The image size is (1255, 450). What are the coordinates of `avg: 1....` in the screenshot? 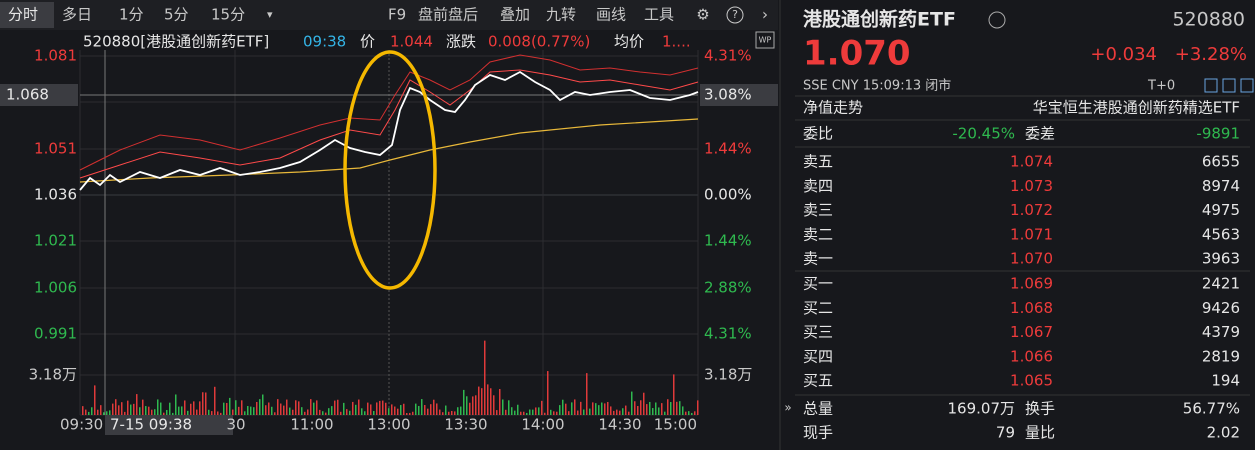 It's located at (676, 42).